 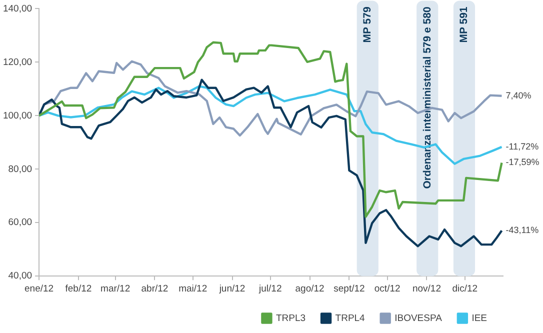 I want to click on y-tick-label: 60,00, so click(x=20, y=222).